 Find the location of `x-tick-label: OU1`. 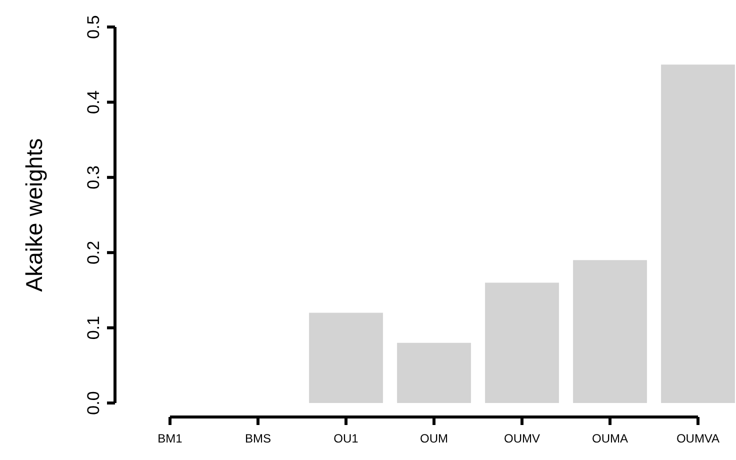

x-tick-label: OU1 is located at coordinates (346, 438).